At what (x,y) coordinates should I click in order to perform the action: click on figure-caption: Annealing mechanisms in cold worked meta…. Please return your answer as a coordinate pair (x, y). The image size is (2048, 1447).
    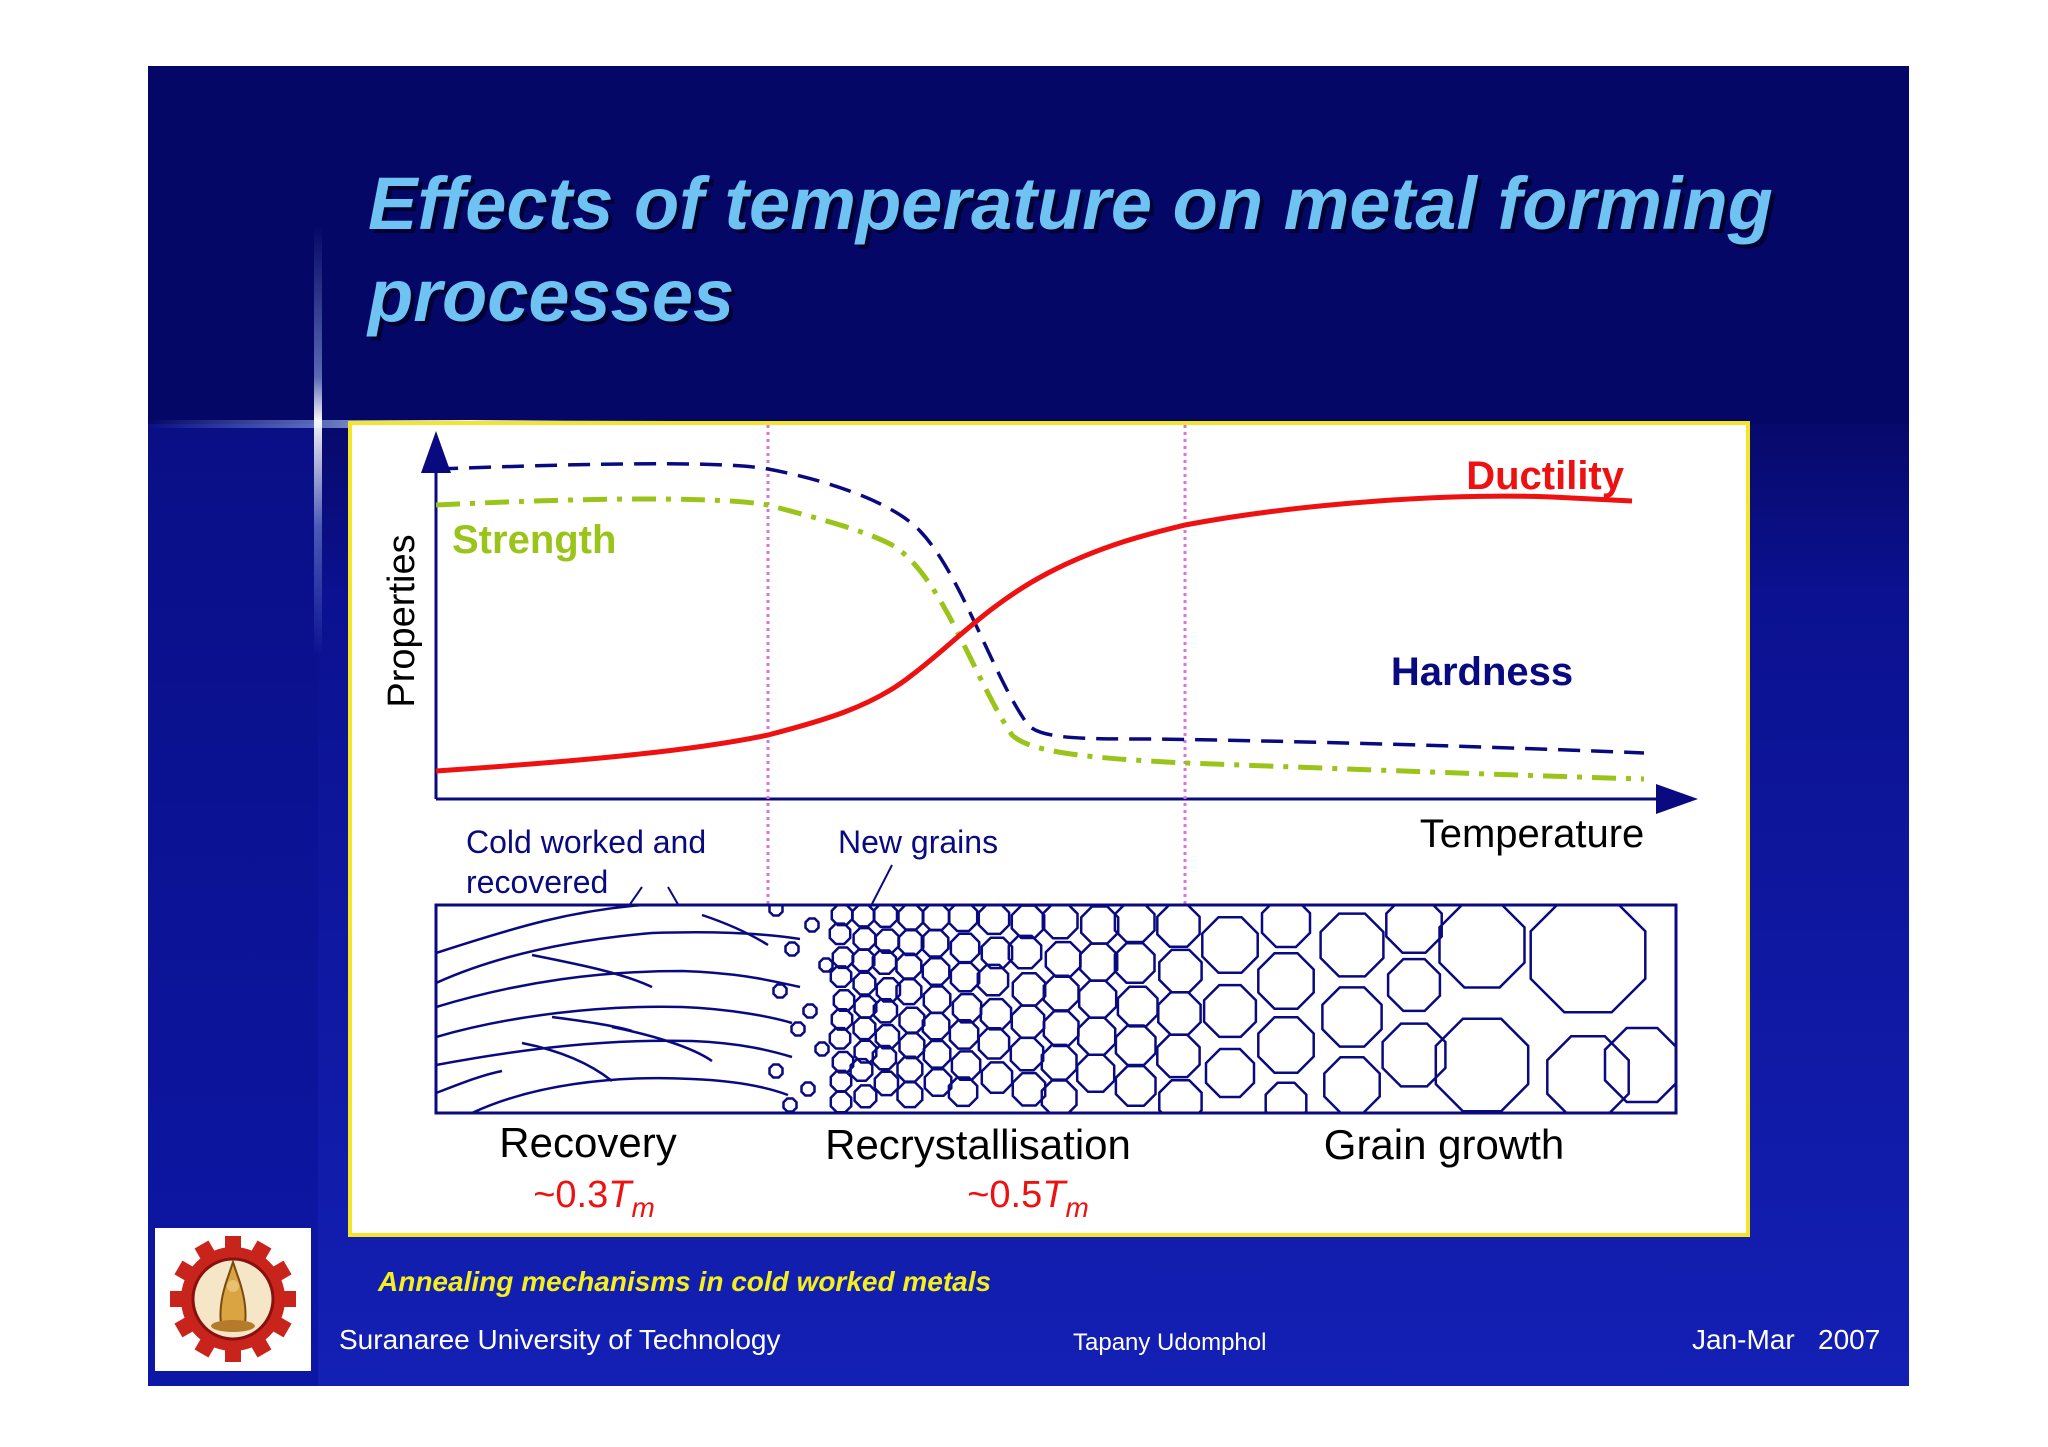
    Looking at the image, I should click on (685, 1281).